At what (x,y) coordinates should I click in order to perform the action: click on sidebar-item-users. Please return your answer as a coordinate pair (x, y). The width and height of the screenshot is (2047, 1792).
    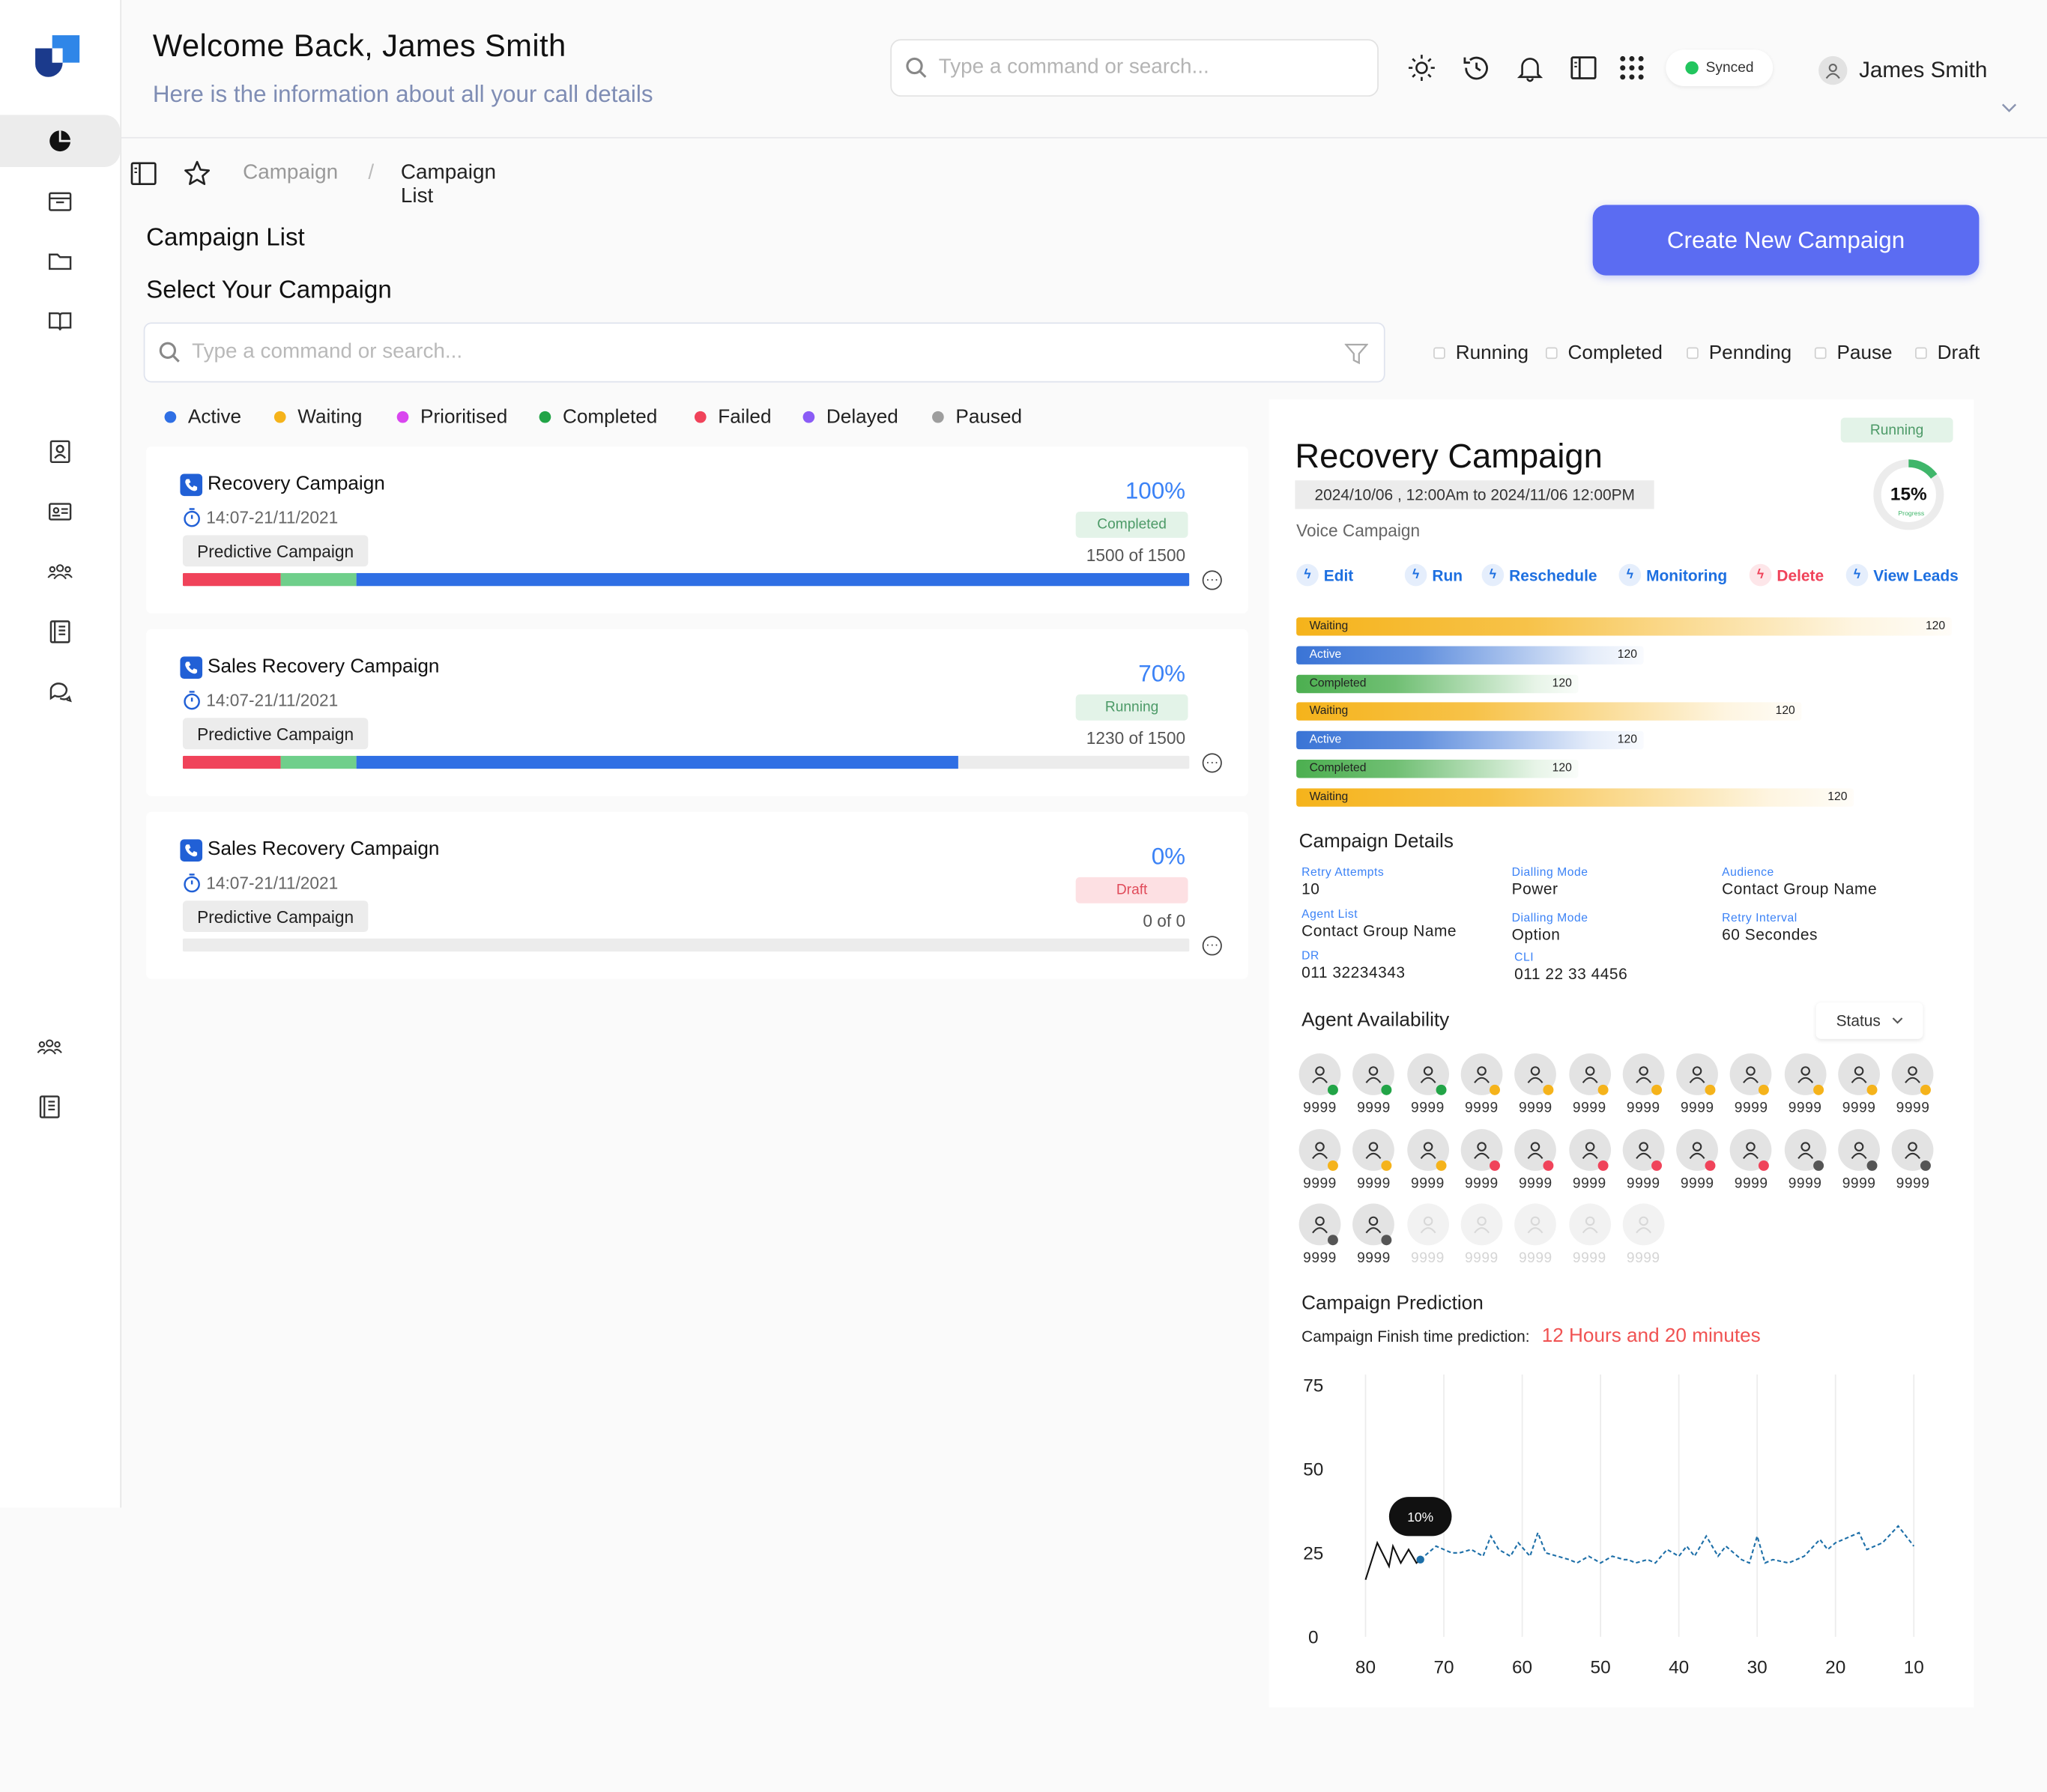
    Looking at the image, I should click on (50, 1047).